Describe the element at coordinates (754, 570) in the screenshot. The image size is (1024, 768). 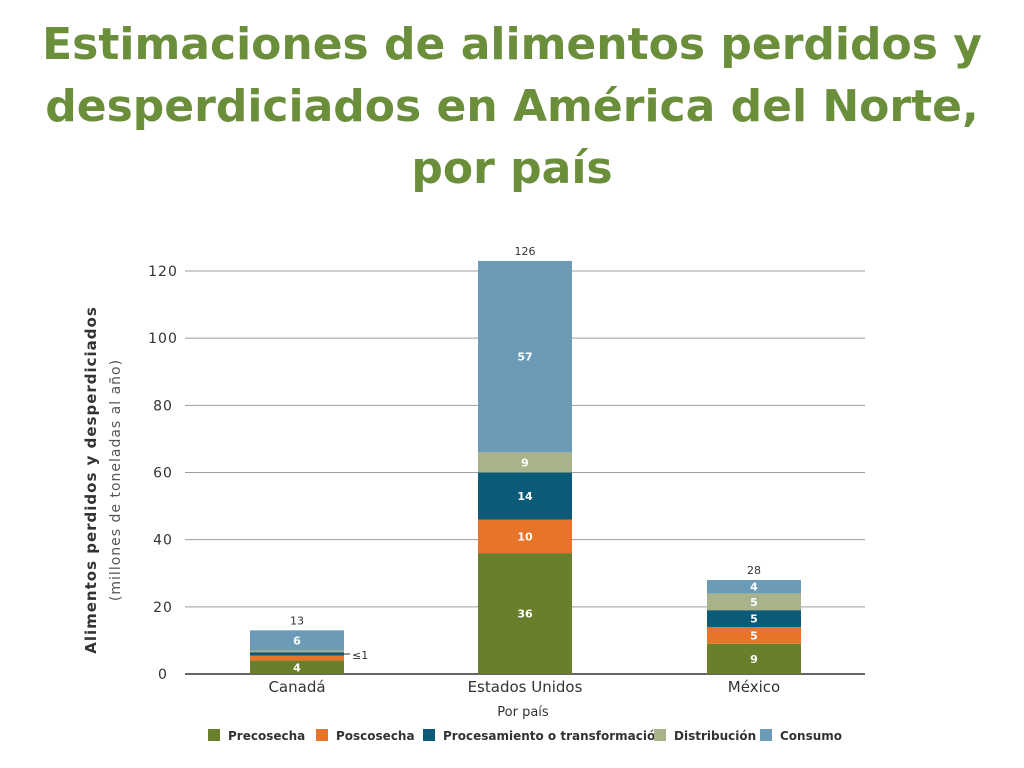
I see `bar-total-label: 28` at that location.